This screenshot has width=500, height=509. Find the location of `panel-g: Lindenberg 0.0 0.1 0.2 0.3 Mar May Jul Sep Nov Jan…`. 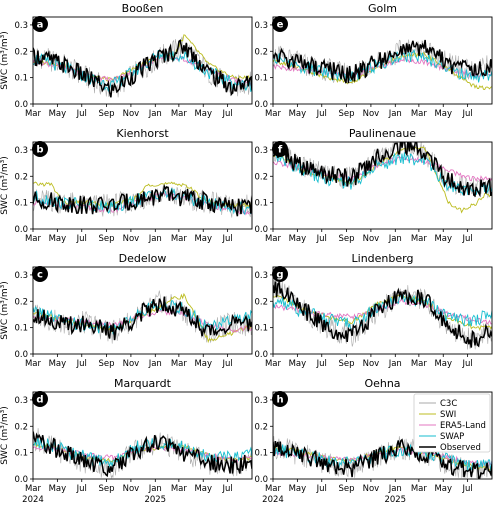

panel-g: Lindenberg 0.0 0.1 0.2 0.3 Mar May Jul Sep Nov Jan… is located at coordinates (373, 310).